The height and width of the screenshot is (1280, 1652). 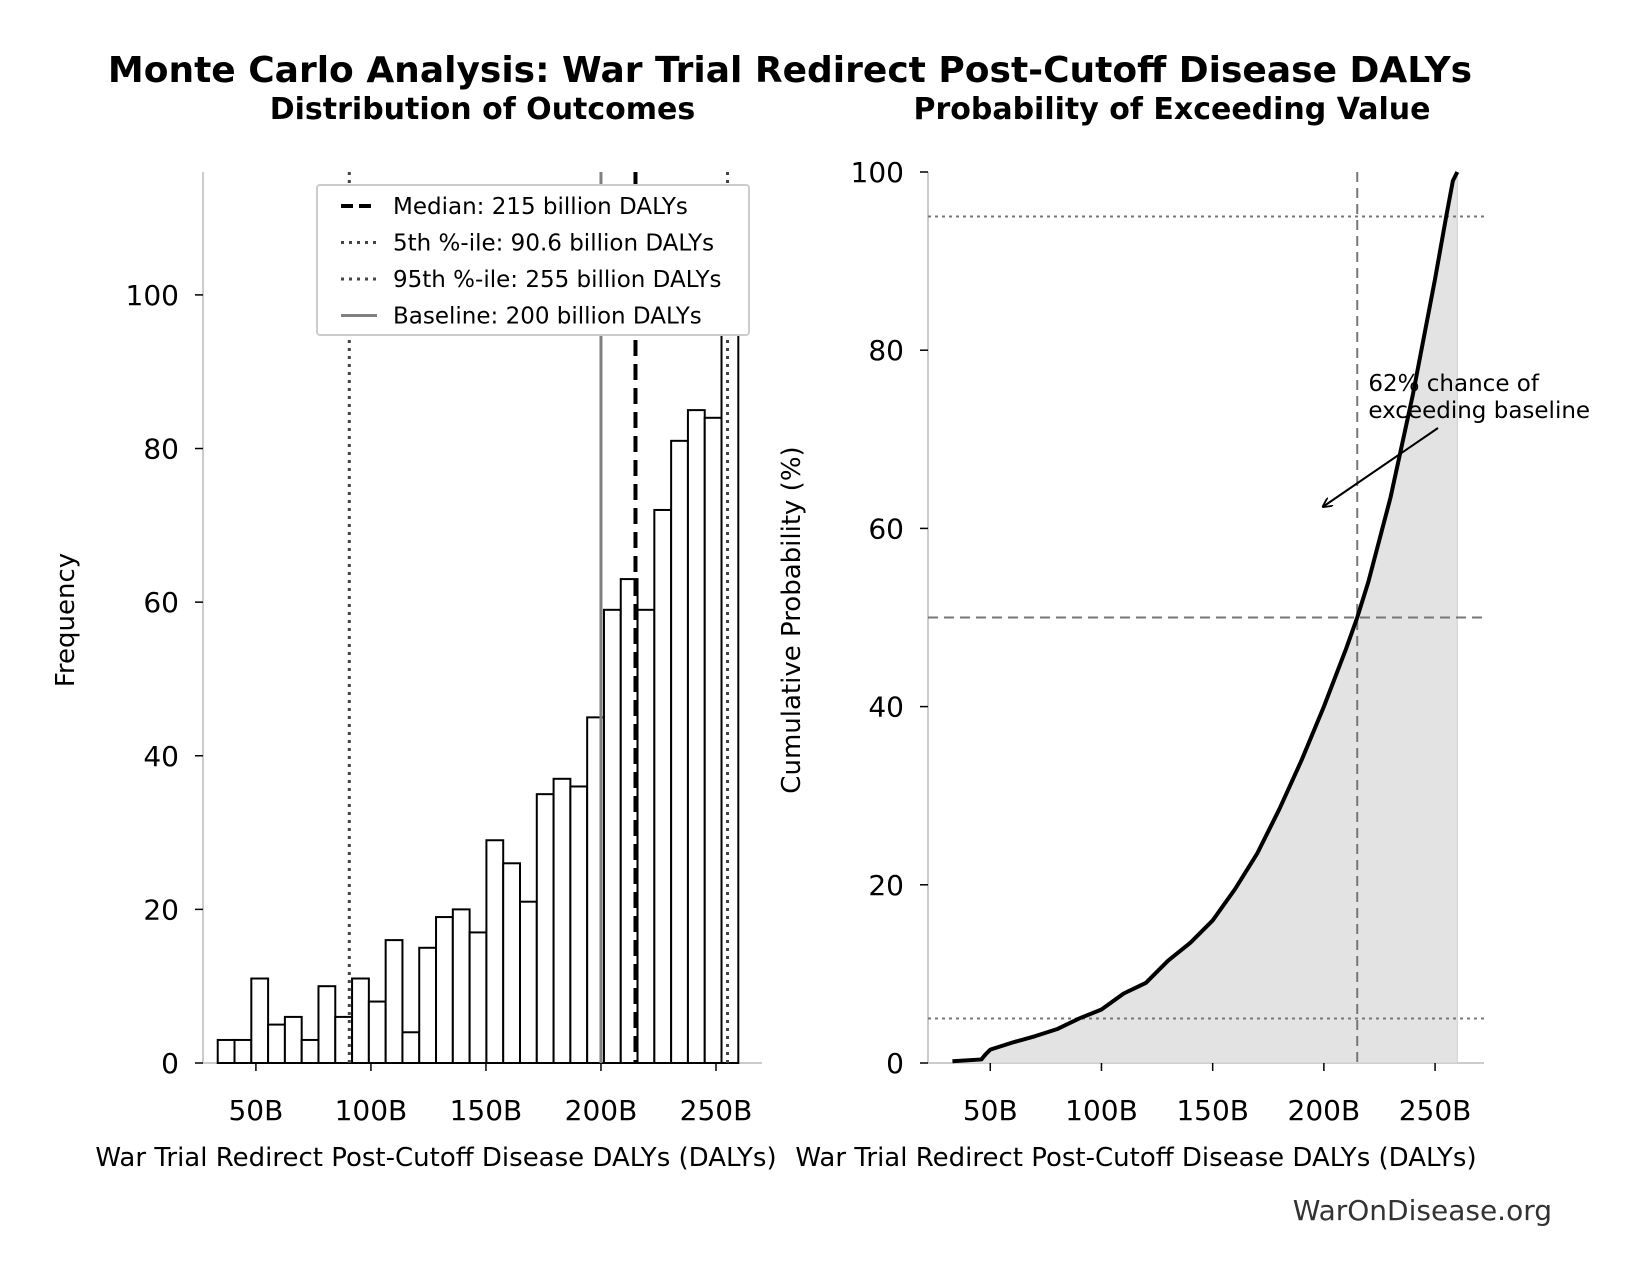 I want to click on hist-y-tick-label: 20, so click(x=161, y=909).